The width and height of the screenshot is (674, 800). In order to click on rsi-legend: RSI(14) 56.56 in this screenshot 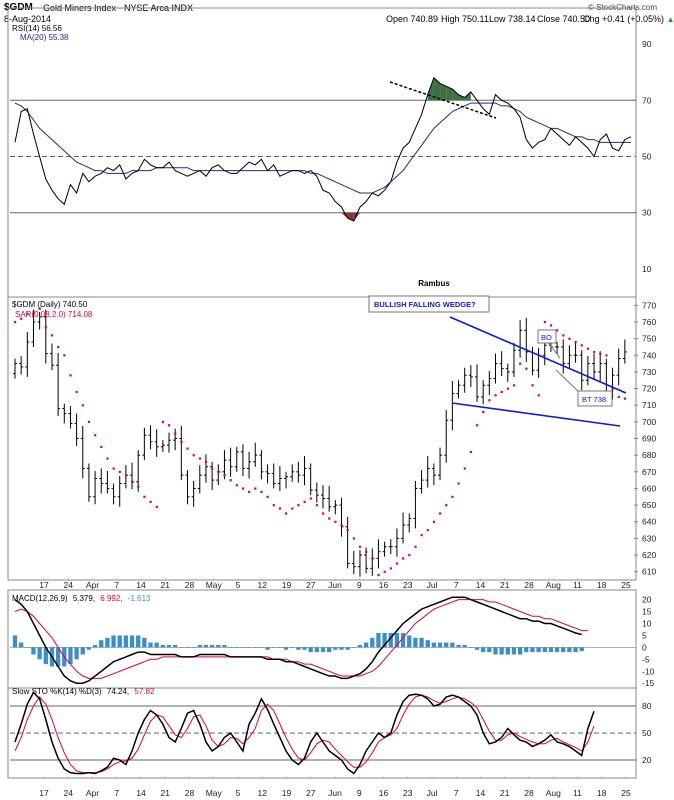, I will do `click(37, 28)`.